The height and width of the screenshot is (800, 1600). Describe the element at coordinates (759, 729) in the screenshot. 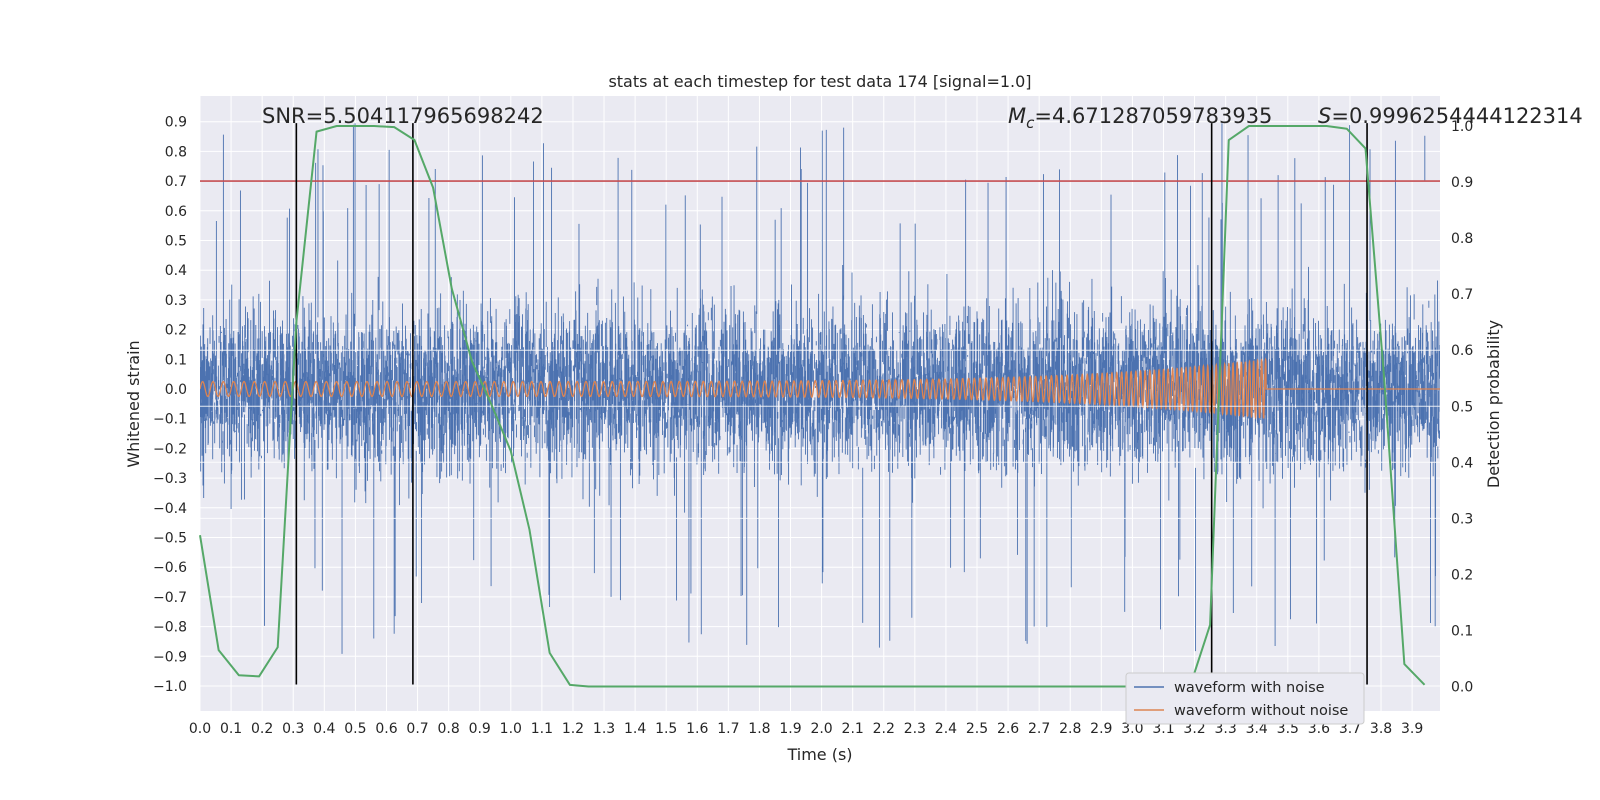

I see `x-tick-label: 1.8` at that location.